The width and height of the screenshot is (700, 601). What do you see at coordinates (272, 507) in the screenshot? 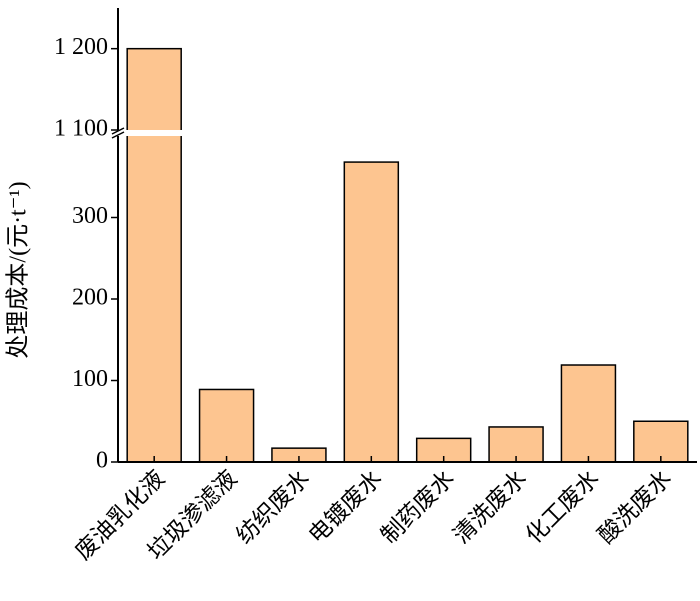
I see `x-tick-label: 纺织废水` at bounding box center [272, 507].